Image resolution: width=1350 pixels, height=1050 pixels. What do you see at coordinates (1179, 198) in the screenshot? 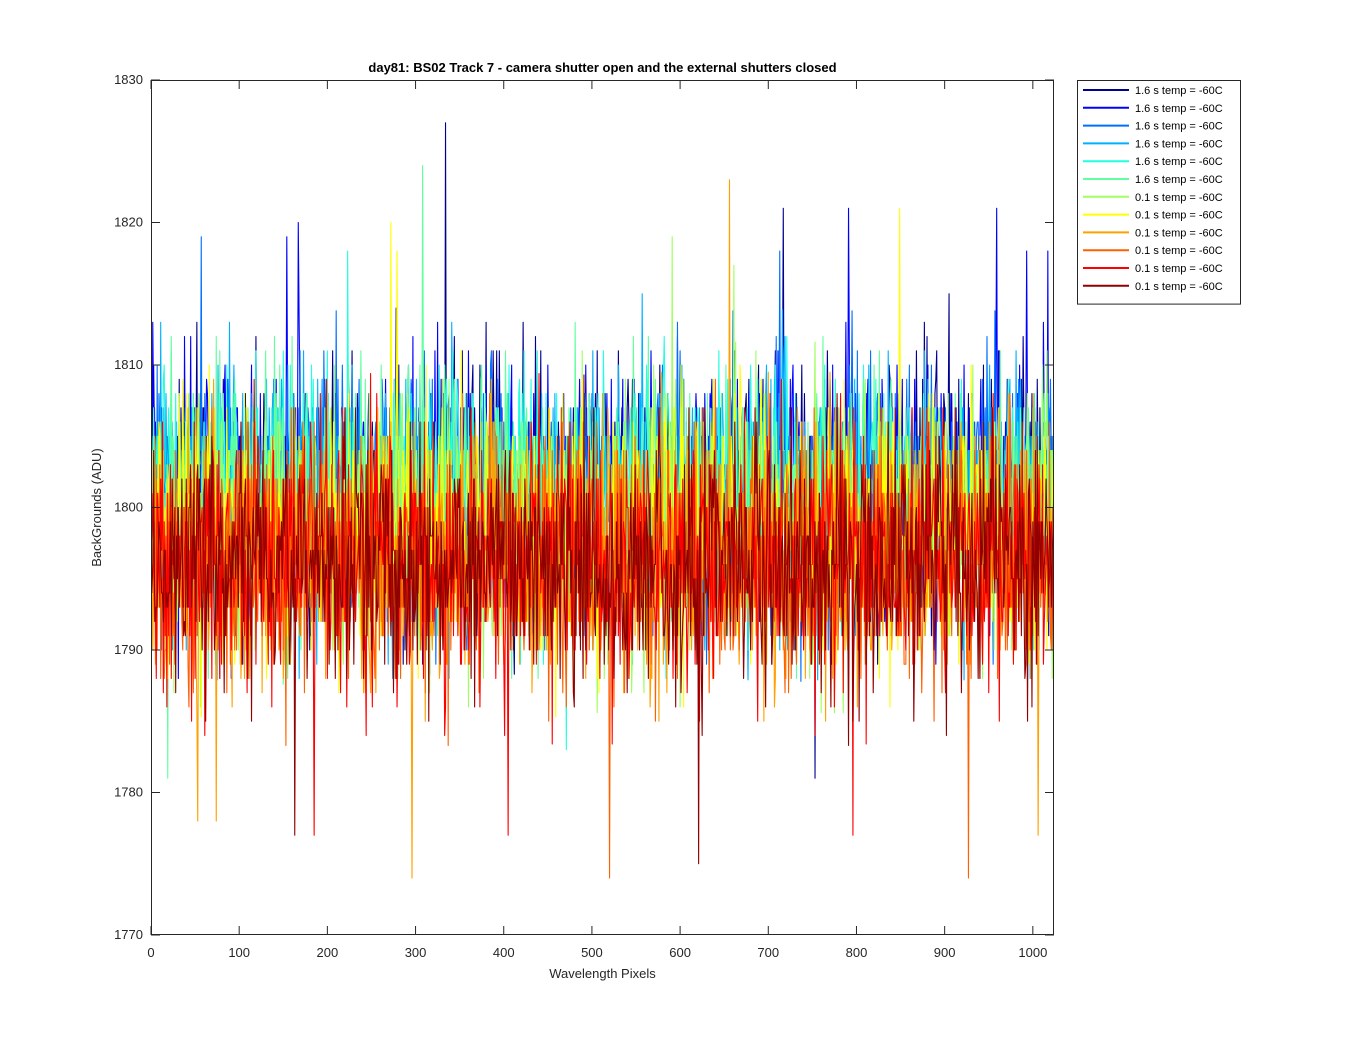
I see `legend-entry-7: 0.1 s temp = -60C` at bounding box center [1179, 198].